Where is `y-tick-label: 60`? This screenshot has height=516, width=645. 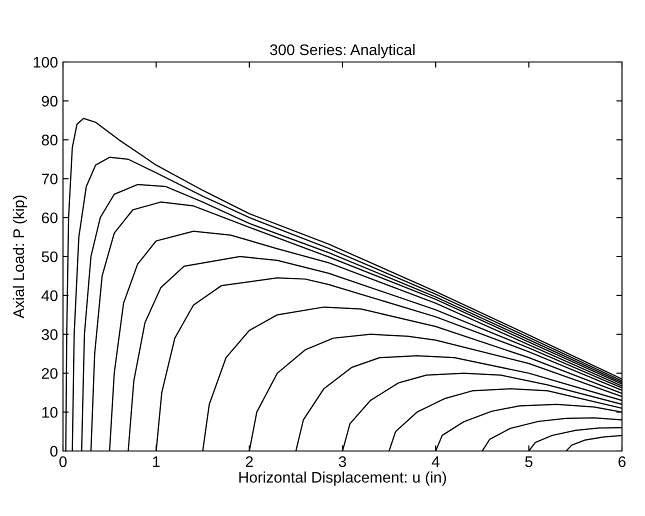 y-tick-label: 60 is located at coordinates (50, 218).